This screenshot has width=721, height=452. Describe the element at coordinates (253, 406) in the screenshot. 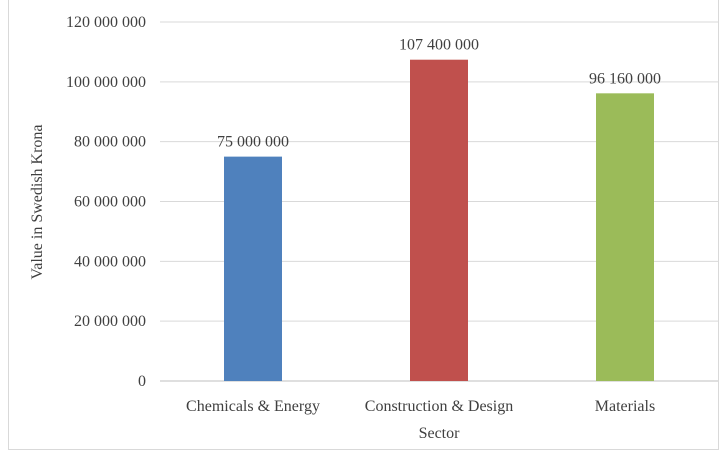

I see `x-tick-label: Chemicals & Energy` at that location.